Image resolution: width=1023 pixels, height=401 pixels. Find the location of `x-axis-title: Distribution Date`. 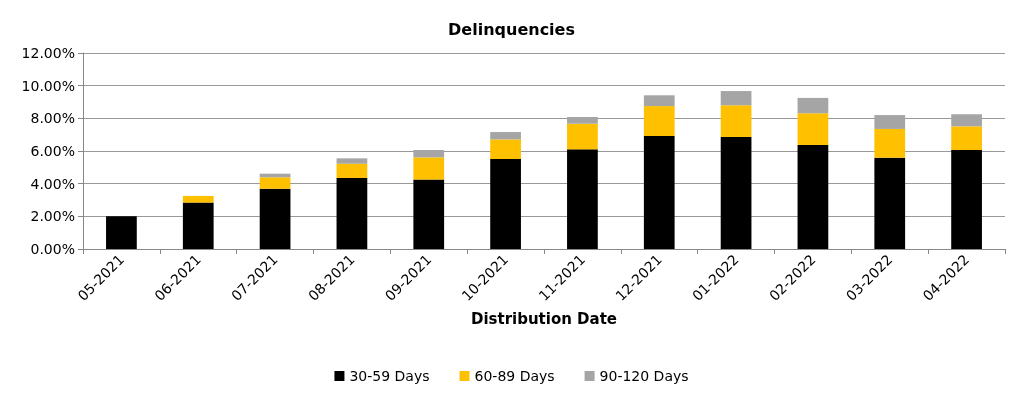

x-axis-title: Distribution Date is located at coordinates (544, 318).